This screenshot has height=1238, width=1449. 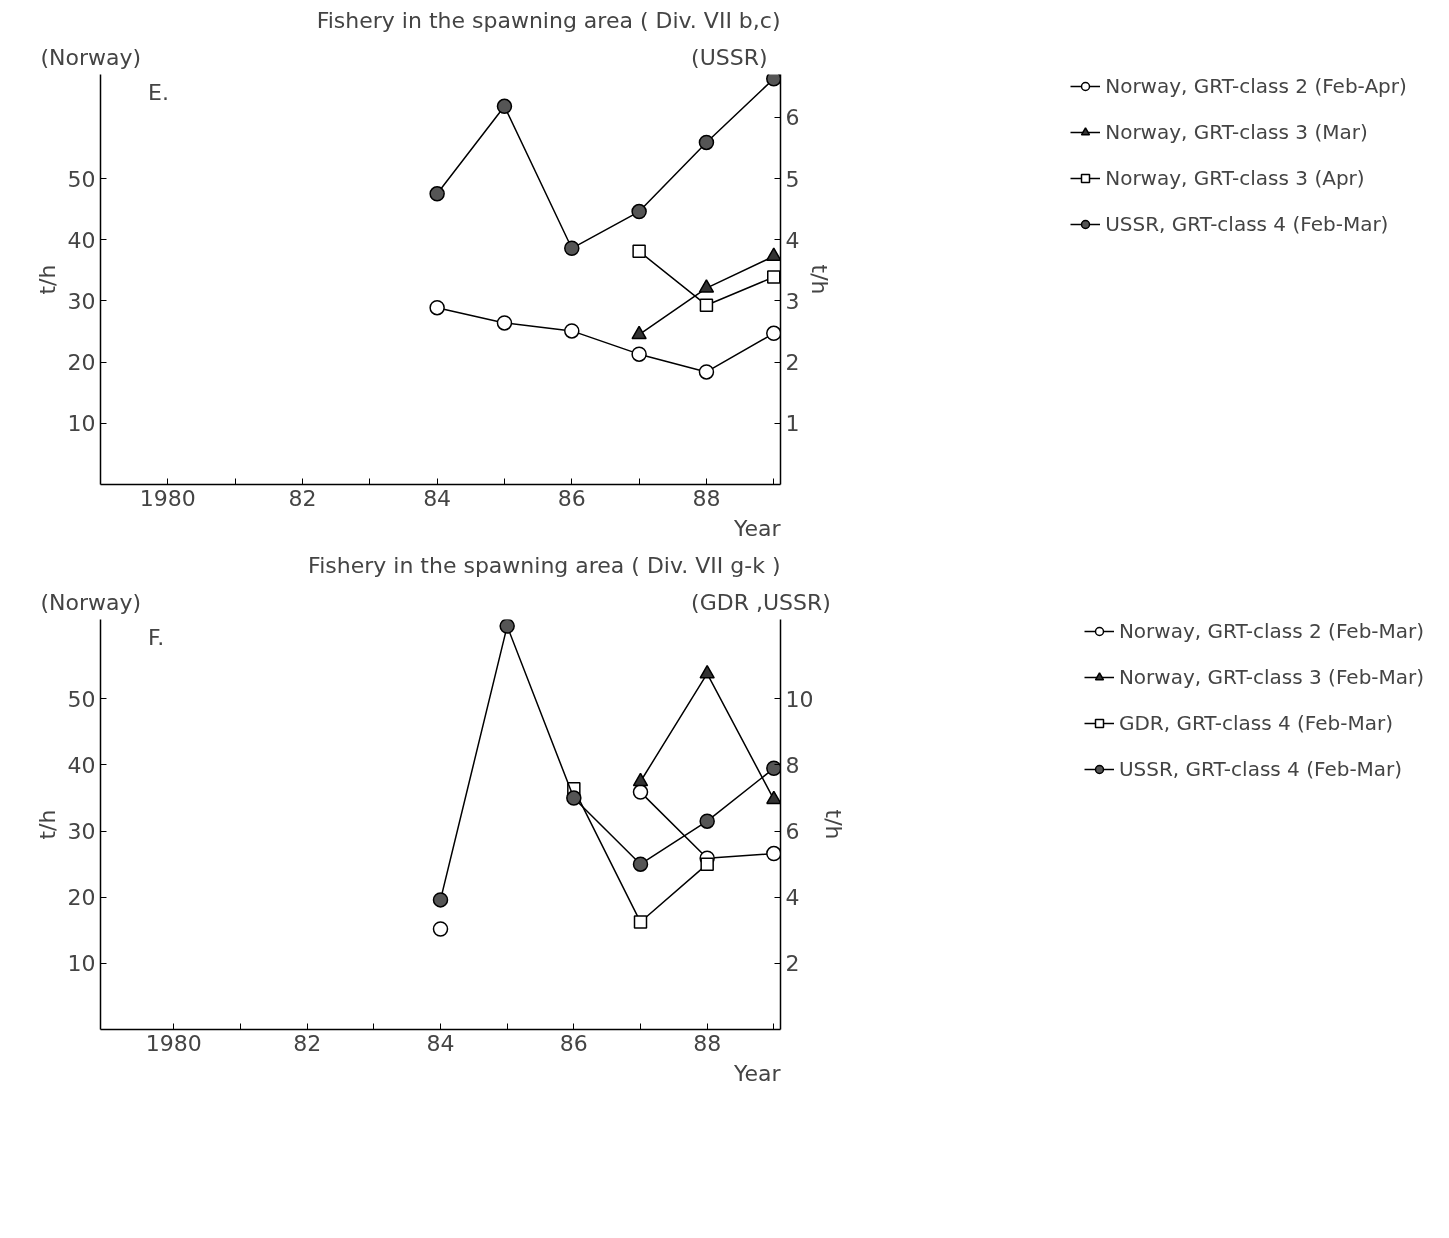 What do you see at coordinates (156, 637) in the screenshot?
I see `annotation: F.` at bounding box center [156, 637].